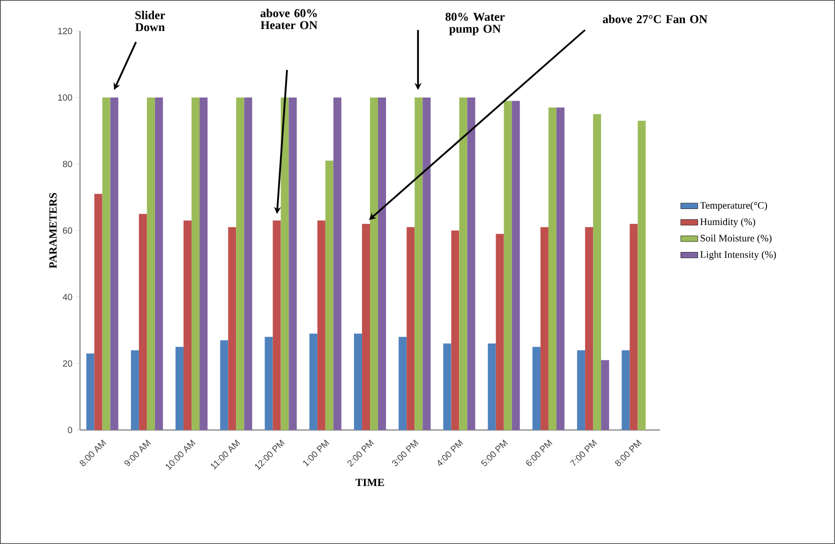 Image resolution: width=835 pixels, height=544 pixels. What do you see at coordinates (736, 239) in the screenshot?
I see `legend-label: Soil Moisture (%)` at bounding box center [736, 239].